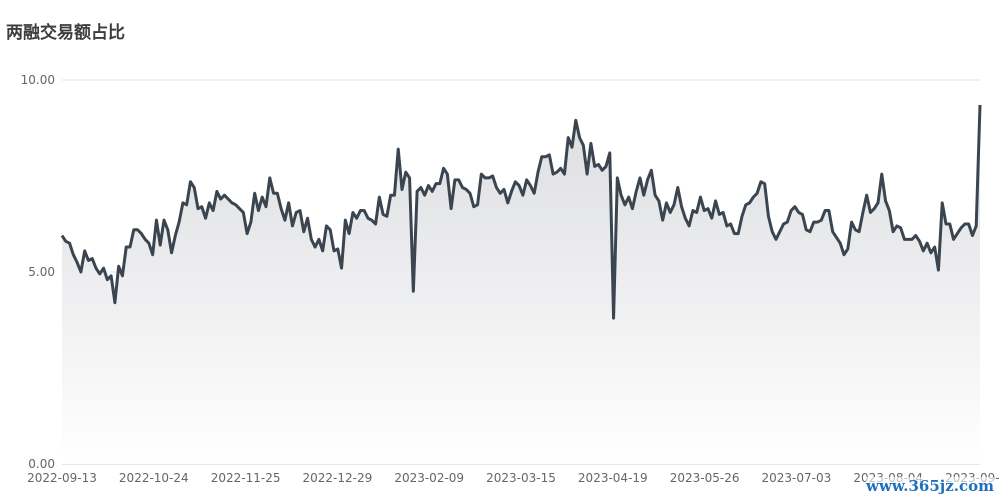 This screenshot has width=1000, height=500. I want to click on y-tick-label: 5.00, so click(41, 272).